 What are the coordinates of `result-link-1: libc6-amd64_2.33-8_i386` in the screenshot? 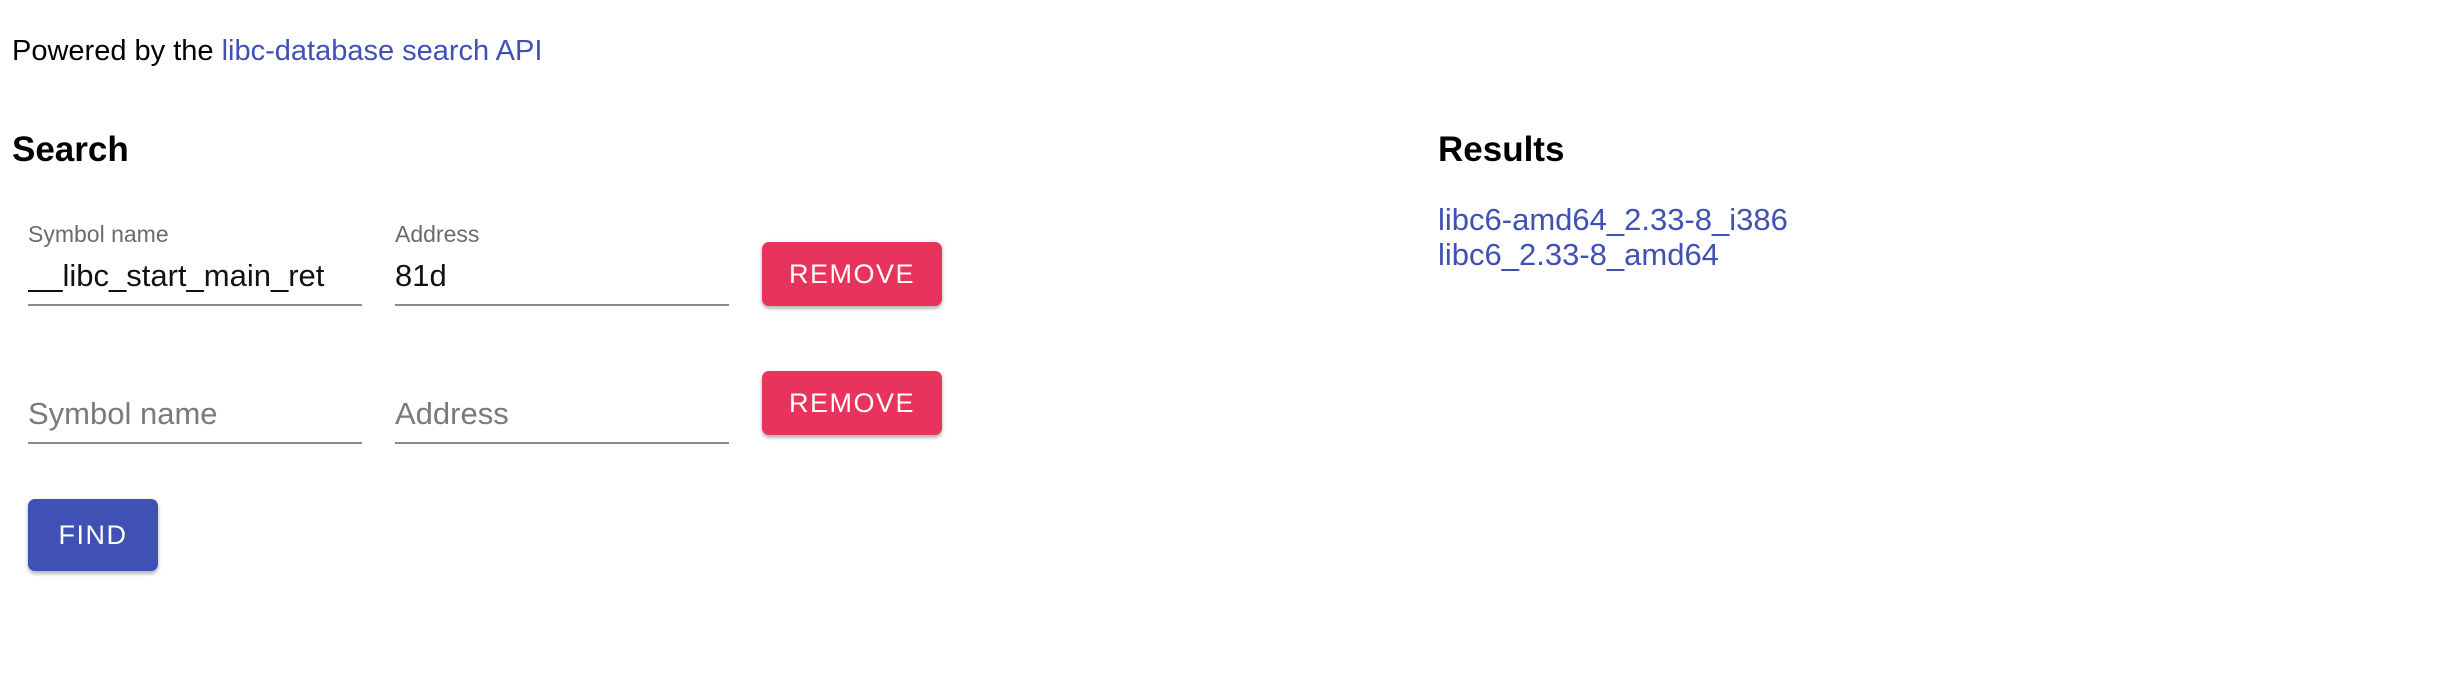 It's located at (1613, 219).